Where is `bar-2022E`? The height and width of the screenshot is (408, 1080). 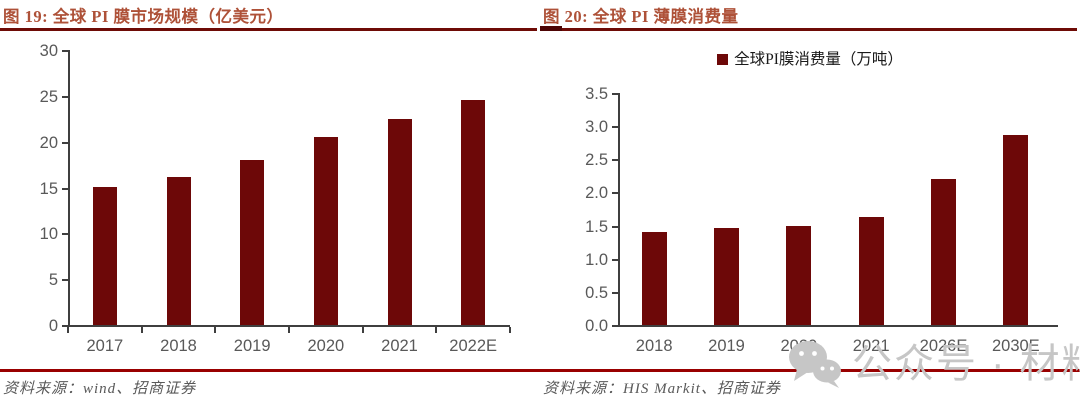 bar-2022E is located at coordinates (473, 212).